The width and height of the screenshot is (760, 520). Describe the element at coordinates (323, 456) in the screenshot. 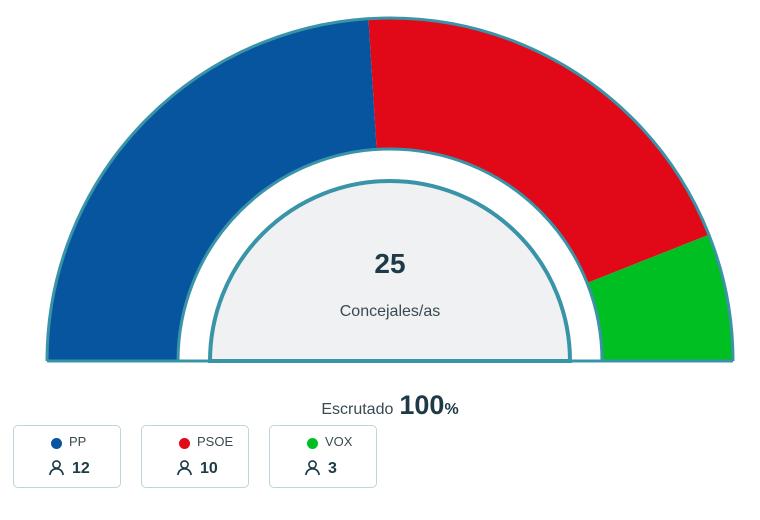

I see `legend-card-vox: VOX 3` at that location.